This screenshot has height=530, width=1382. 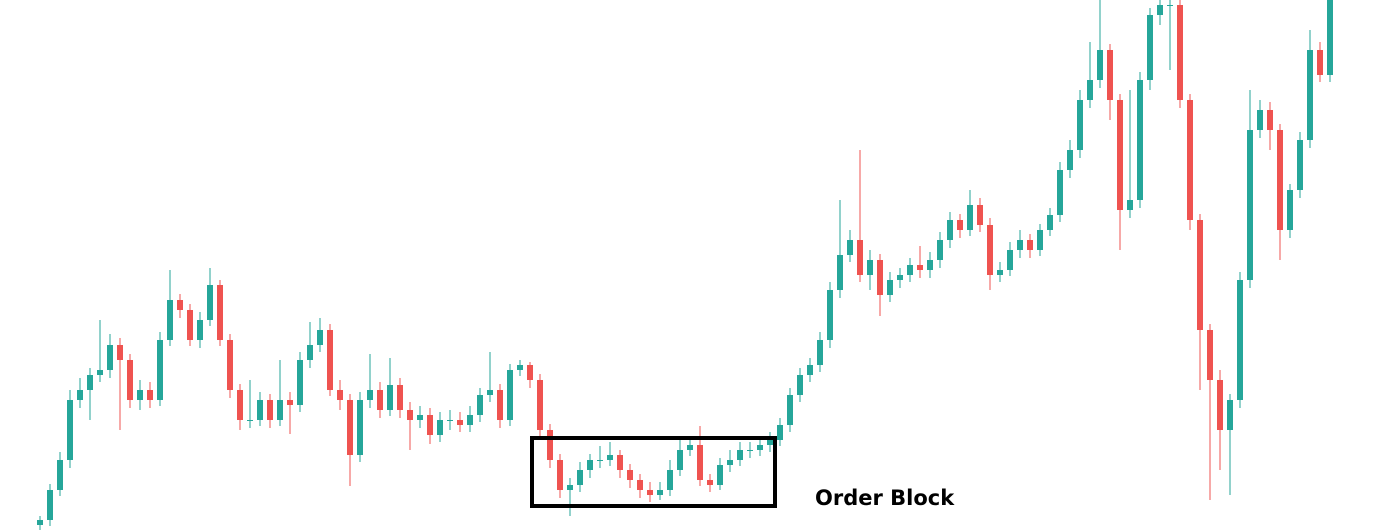 I want to click on order-block-box, so click(x=653, y=472).